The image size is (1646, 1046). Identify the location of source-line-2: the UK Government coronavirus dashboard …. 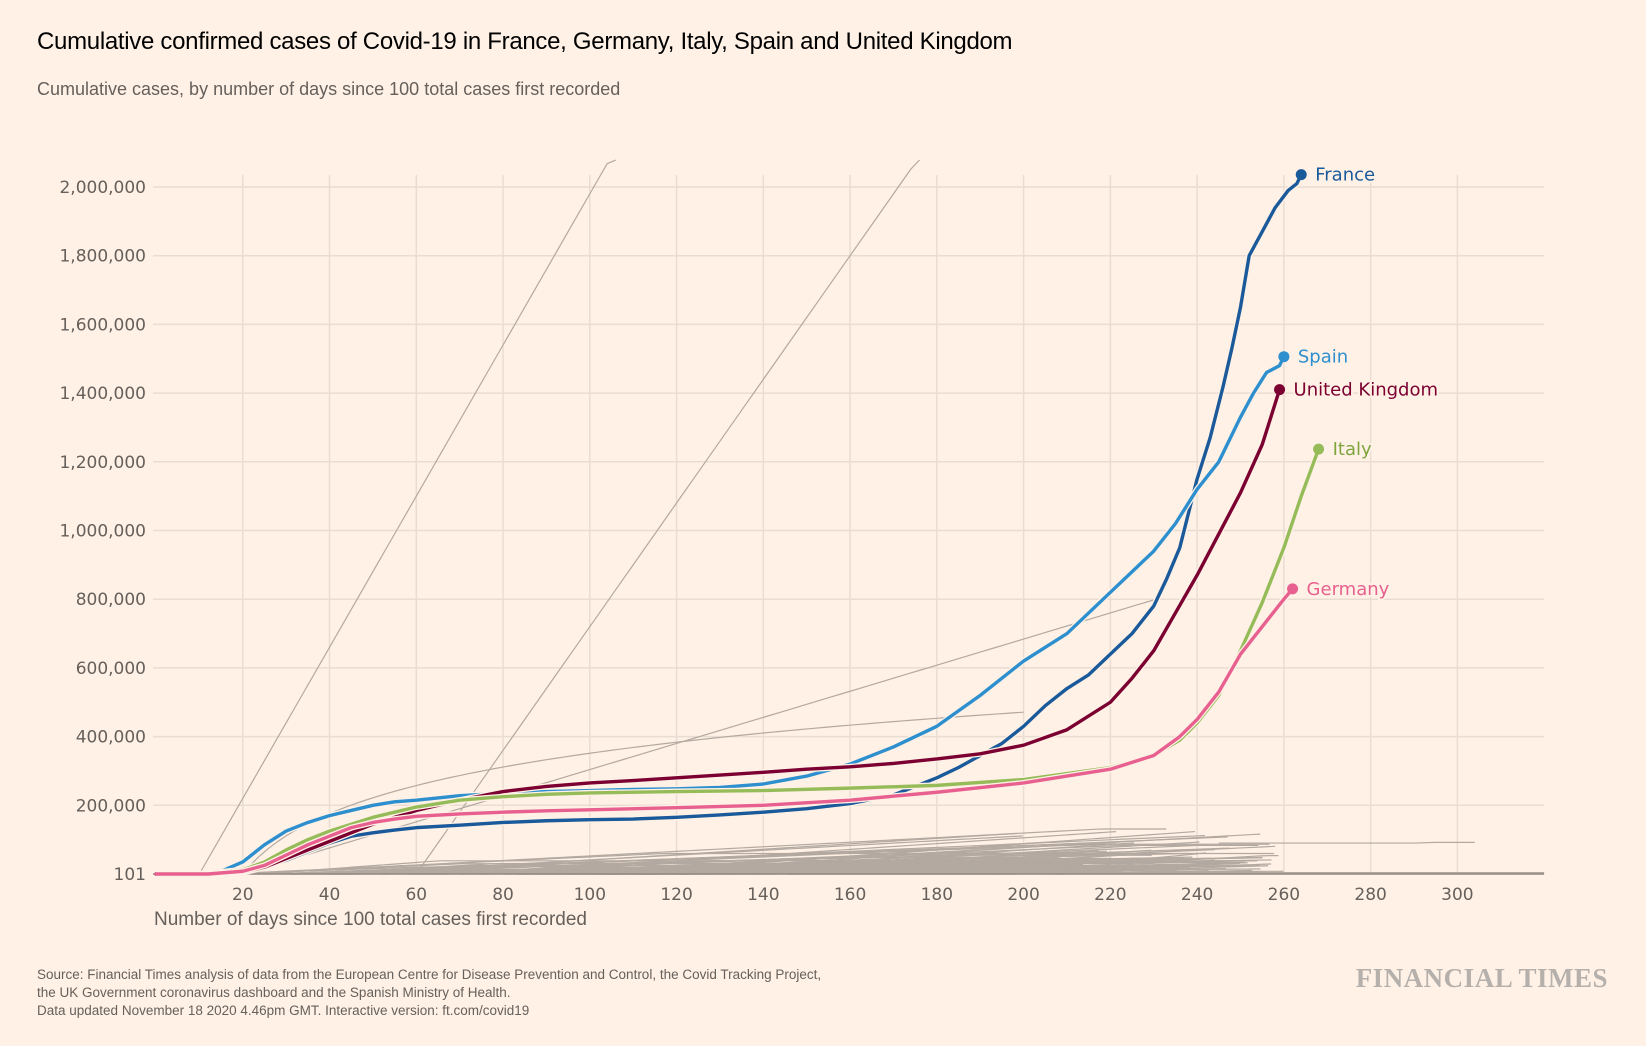
(274, 992).